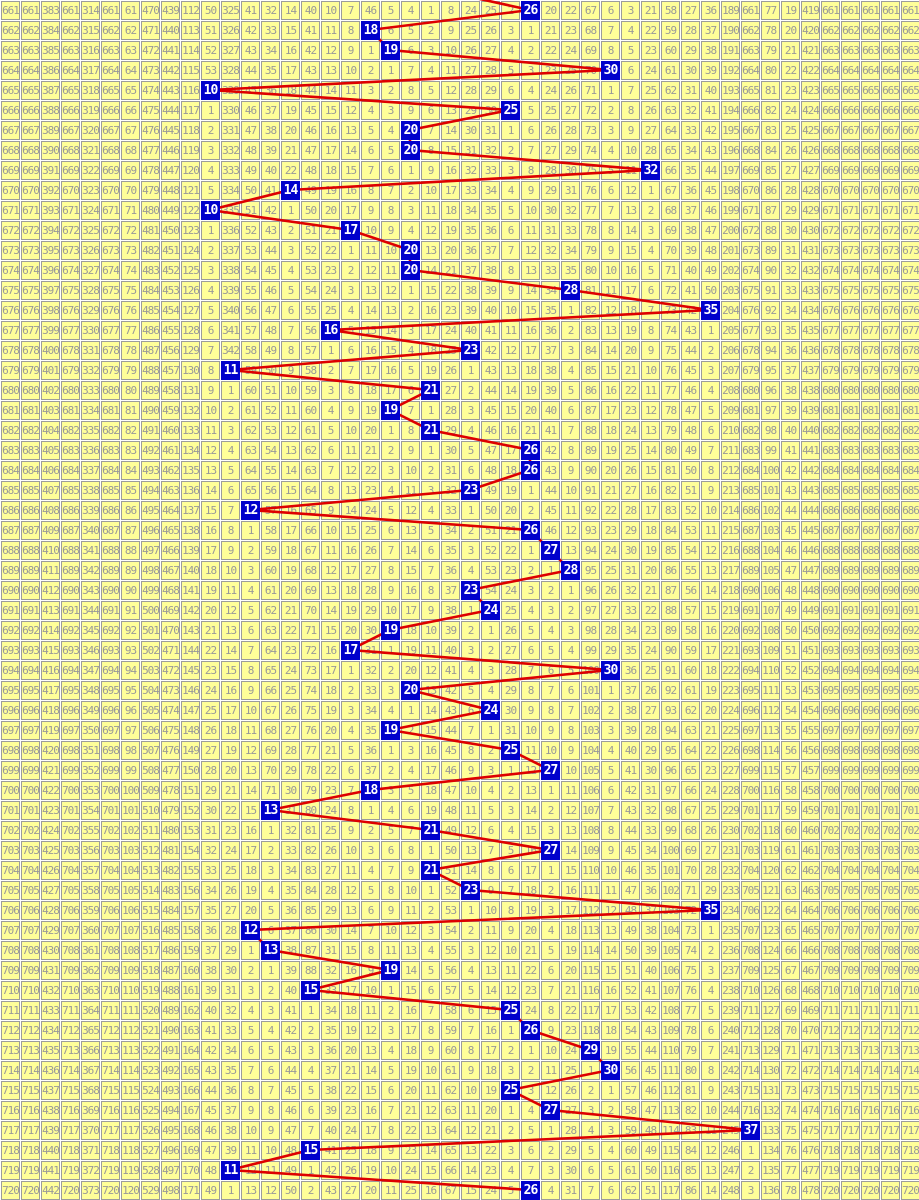 The height and width of the screenshot is (1200, 919). What do you see at coordinates (910, 490) in the screenshot?
I see `omission-cell: 685` at bounding box center [910, 490].